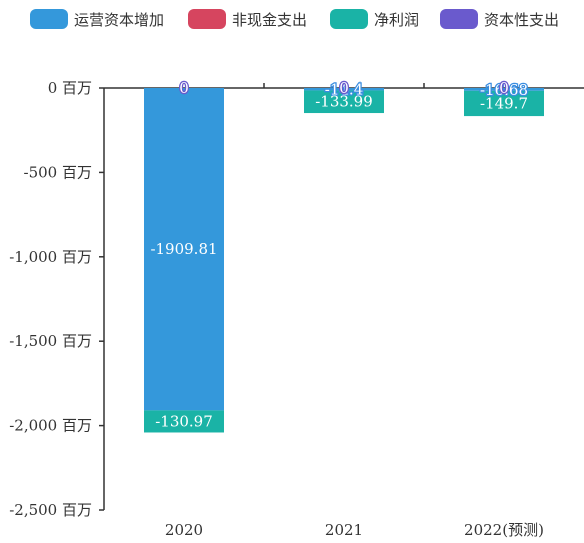 The image size is (584, 543). What do you see at coordinates (50, 257) in the screenshot?
I see `y-tick-label: -1,000 百万` at bounding box center [50, 257].